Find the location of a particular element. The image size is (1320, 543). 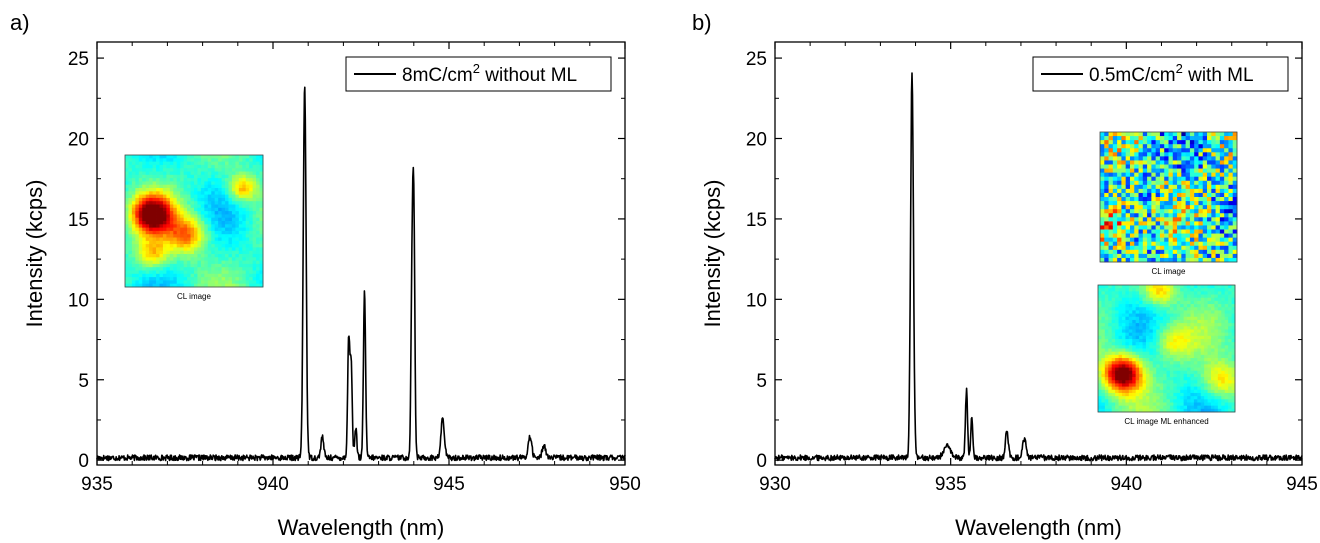

legend-suffix: with ML is located at coordinates (1218, 75).